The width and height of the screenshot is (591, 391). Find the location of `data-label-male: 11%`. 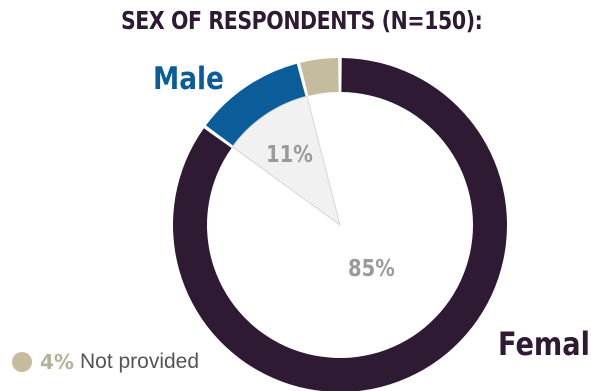

data-label-male: 11% is located at coordinates (289, 155).